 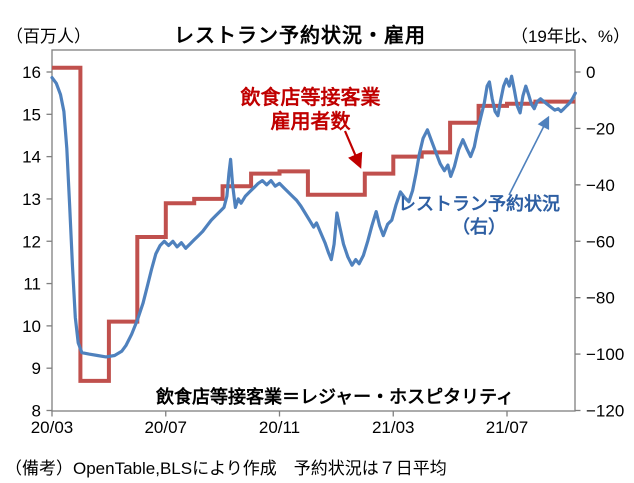 I want to click on reservation-series-annotation: レストラン予約状況 （右）, so click(x=479, y=216).